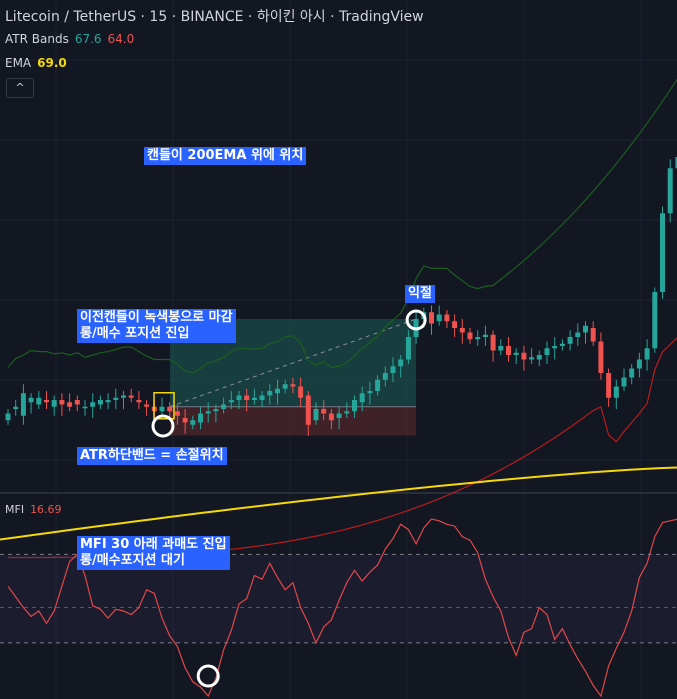 The image size is (677, 699). I want to click on annotation-mfi-entry: MFI 30 아래 과매도 진입 롱/매수포지션 대기, so click(153, 553).